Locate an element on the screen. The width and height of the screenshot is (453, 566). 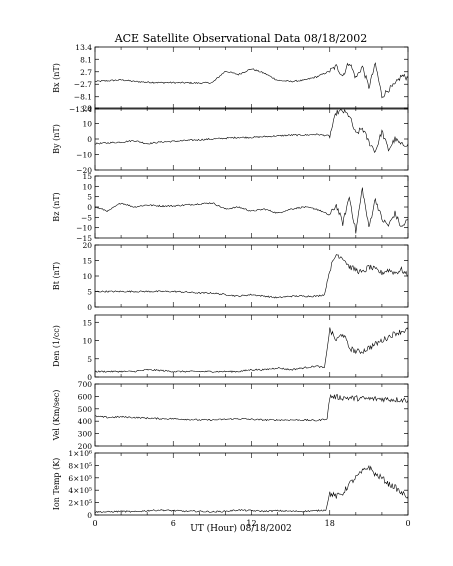
panel-7: 1×10⁶ 8×10⁵ 6×10⁵ 4×10⁵ 2×10⁵ 0 Ion Temp (K) is located at coordinates (230, 484).